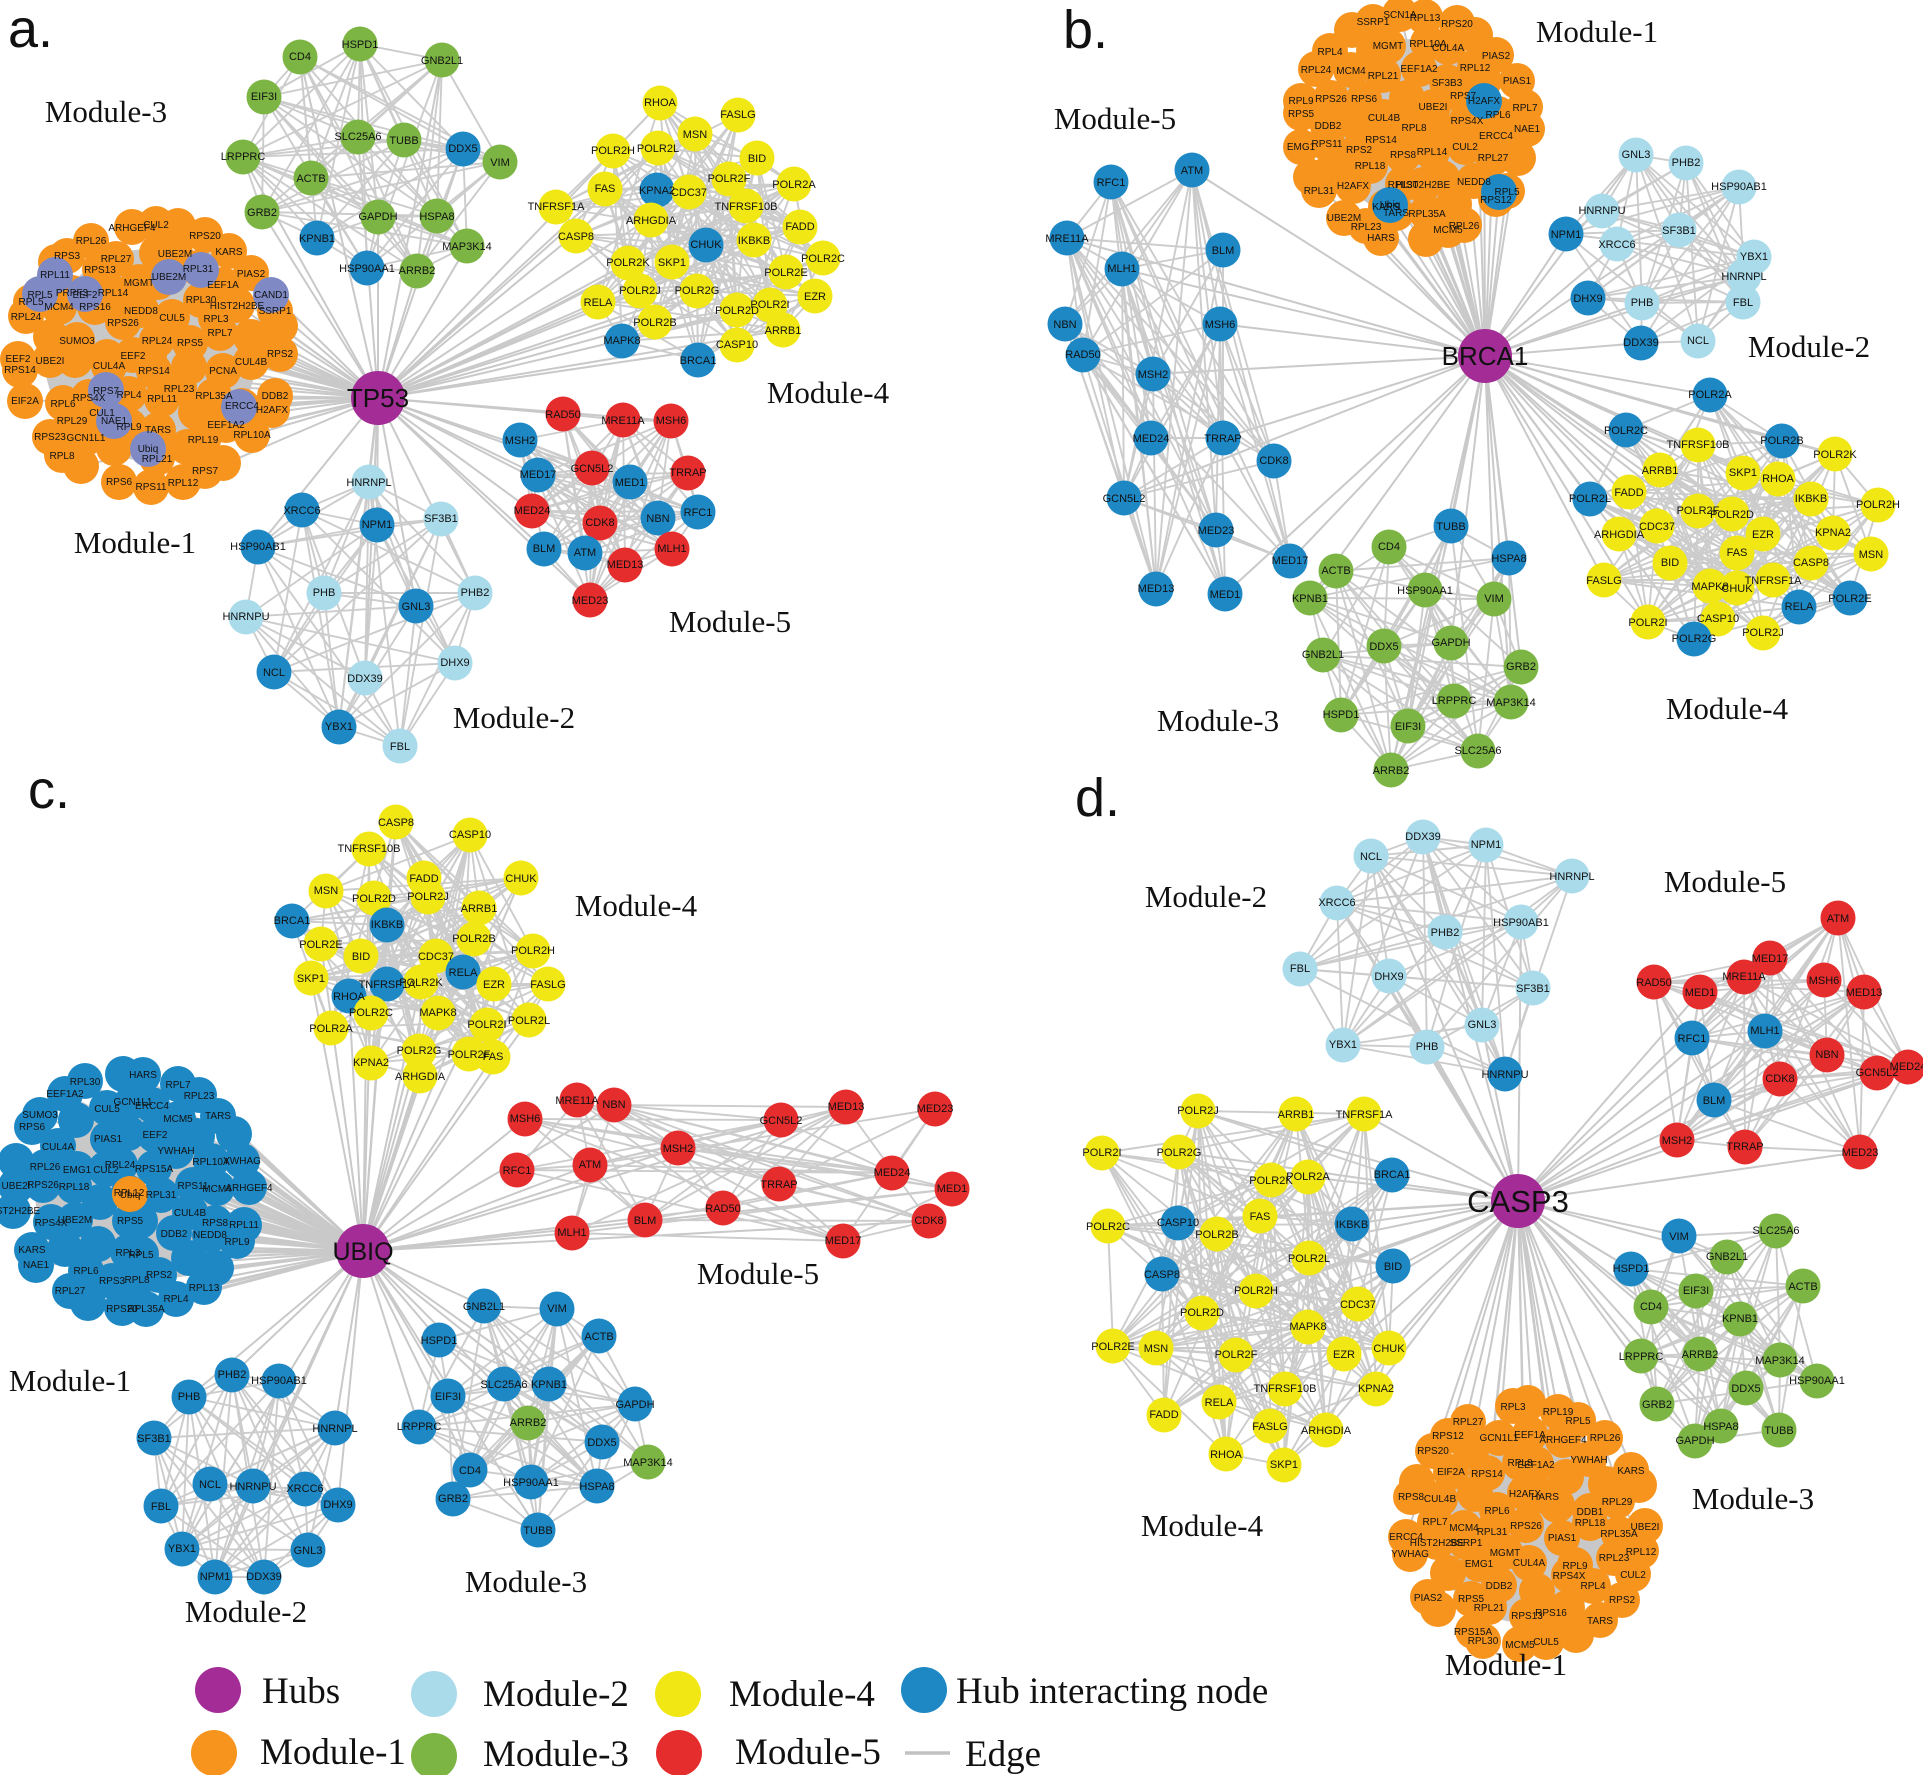 The height and width of the screenshot is (1775, 1923). What do you see at coordinates (279, 1381) in the screenshot?
I see `svg-text: HSP90AB1` at bounding box center [279, 1381].